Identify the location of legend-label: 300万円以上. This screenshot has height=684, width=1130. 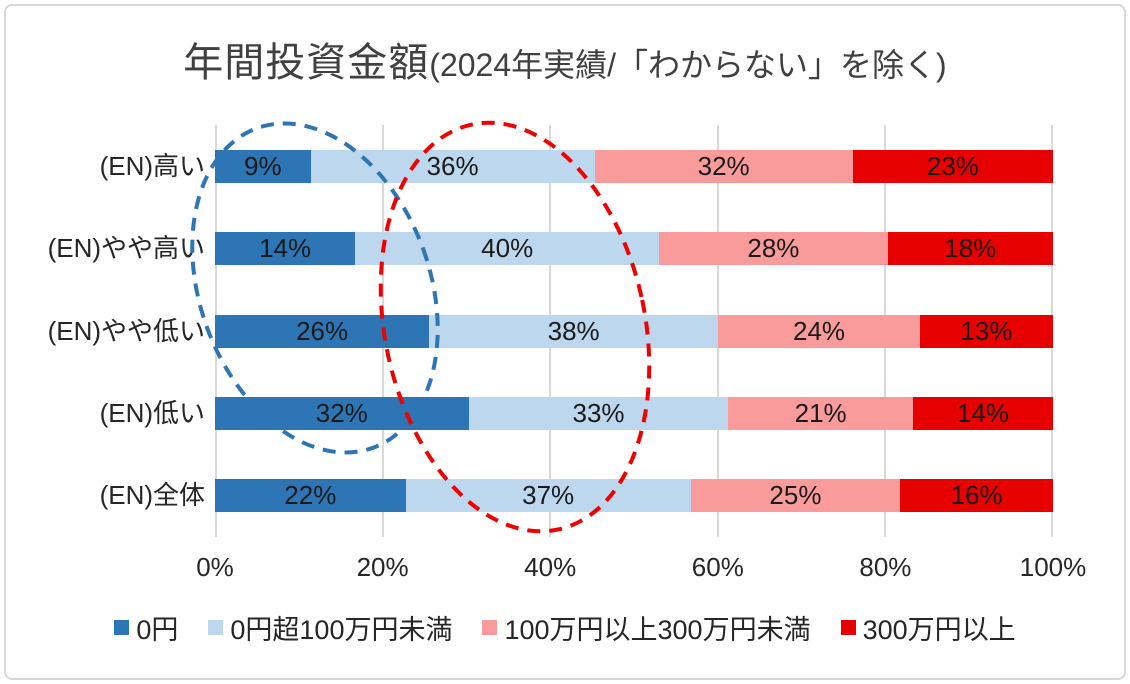
(939, 630).